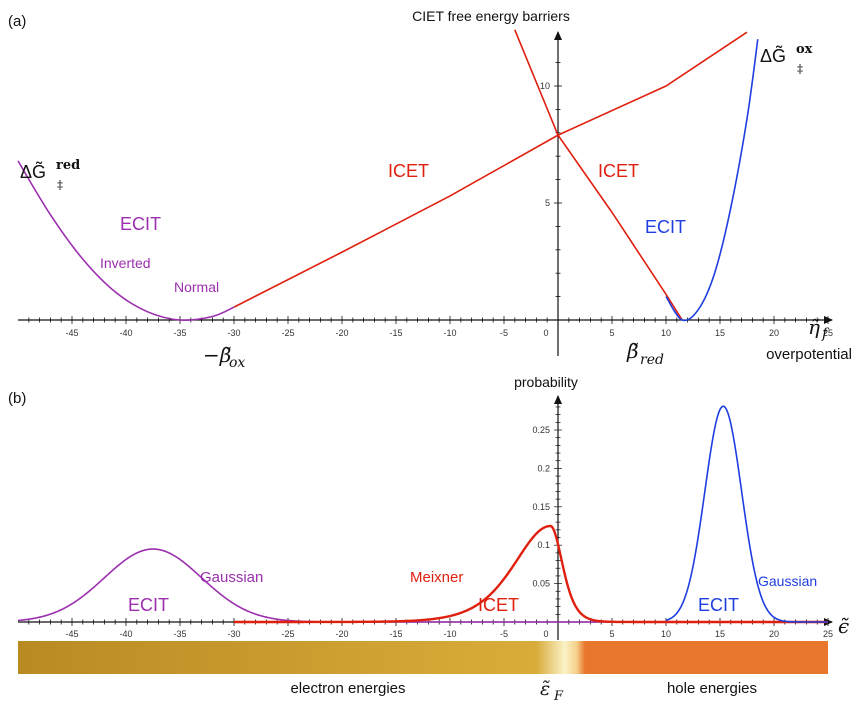  I want to click on y-tick-label: 0.15, so click(541, 507).